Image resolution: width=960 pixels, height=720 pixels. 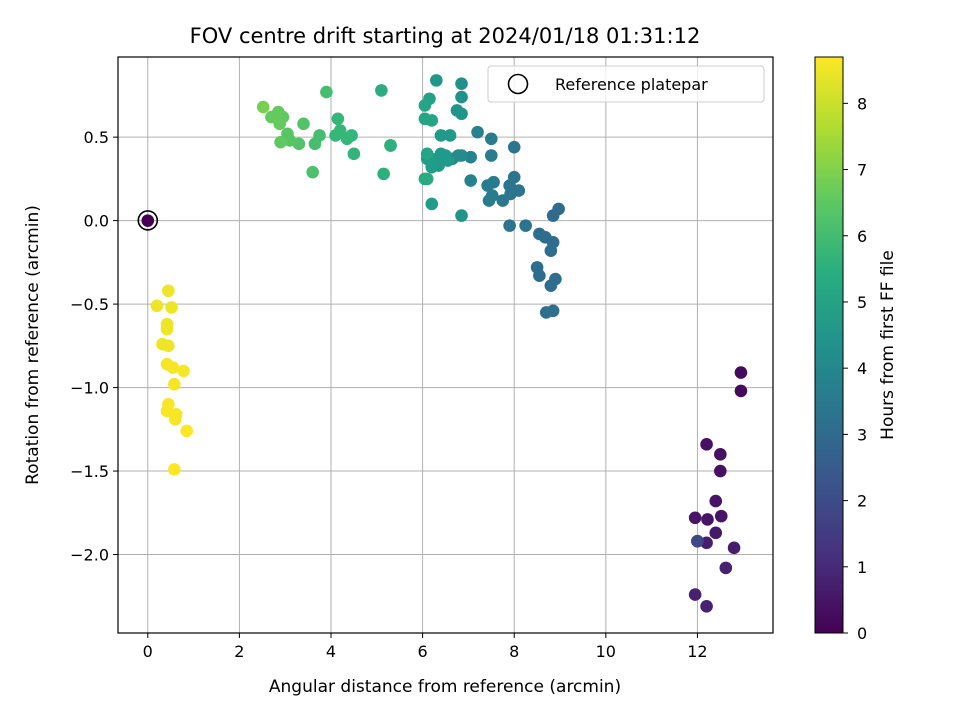 I want to click on colorbar-tick-label: 6, so click(x=862, y=236).